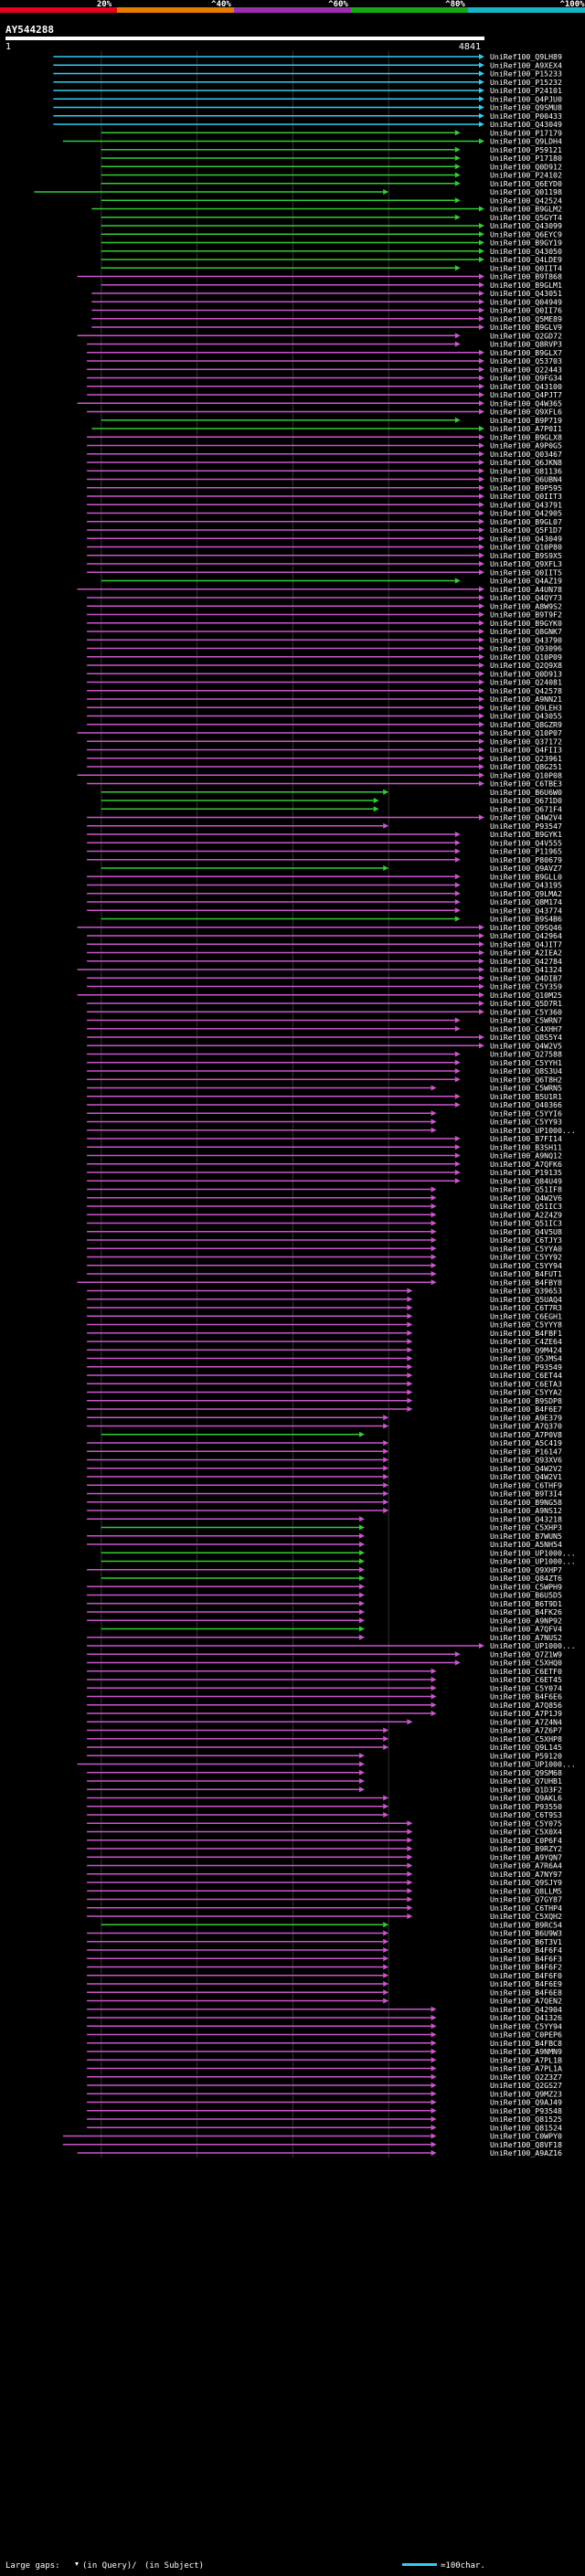 Image resolution: width=585 pixels, height=2576 pixels. I want to click on hit-label: UniRef100_Q23961, so click(526, 758).